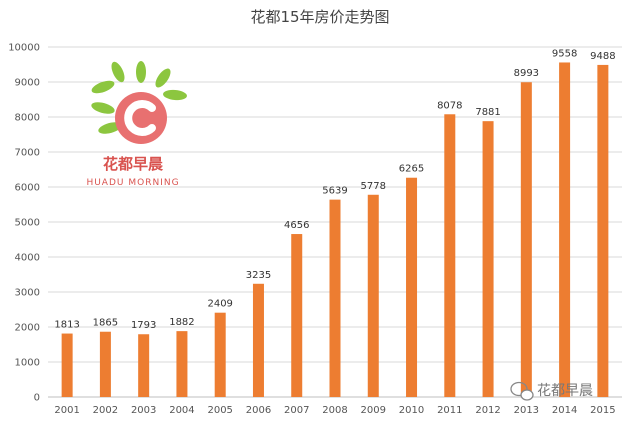  What do you see at coordinates (66, 410) in the screenshot?
I see `x-tick-label: 2001` at bounding box center [66, 410].